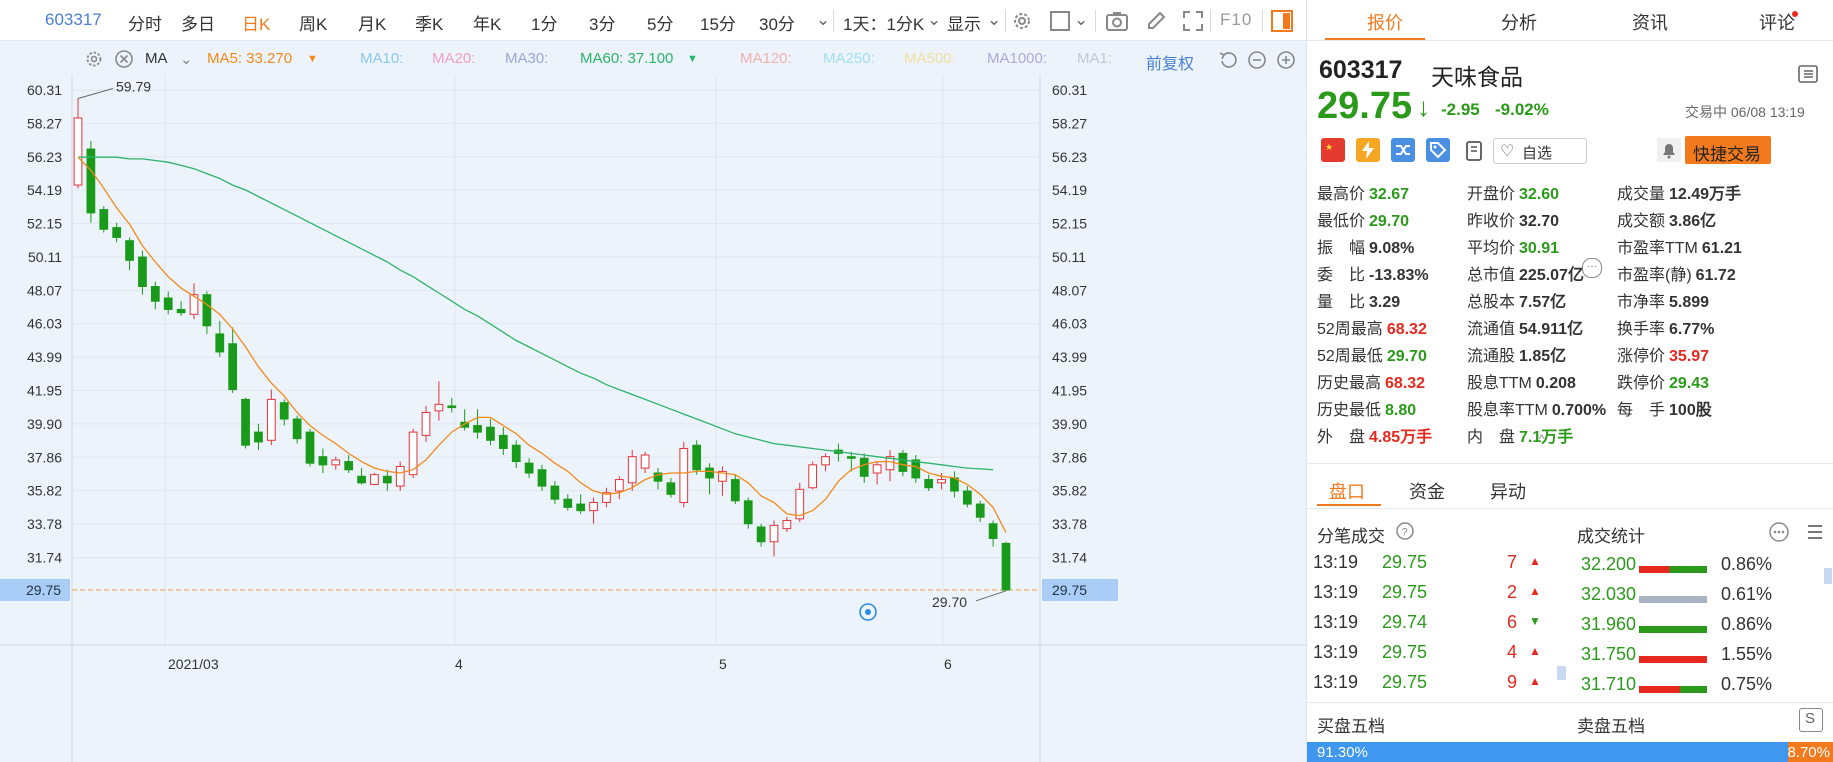 The height and width of the screenshot is (762, 1833). What do you see at coordinates (1641, 302) in the screenshot?
I see `stat-label: 市净率` at bounding box center [1641, 302].